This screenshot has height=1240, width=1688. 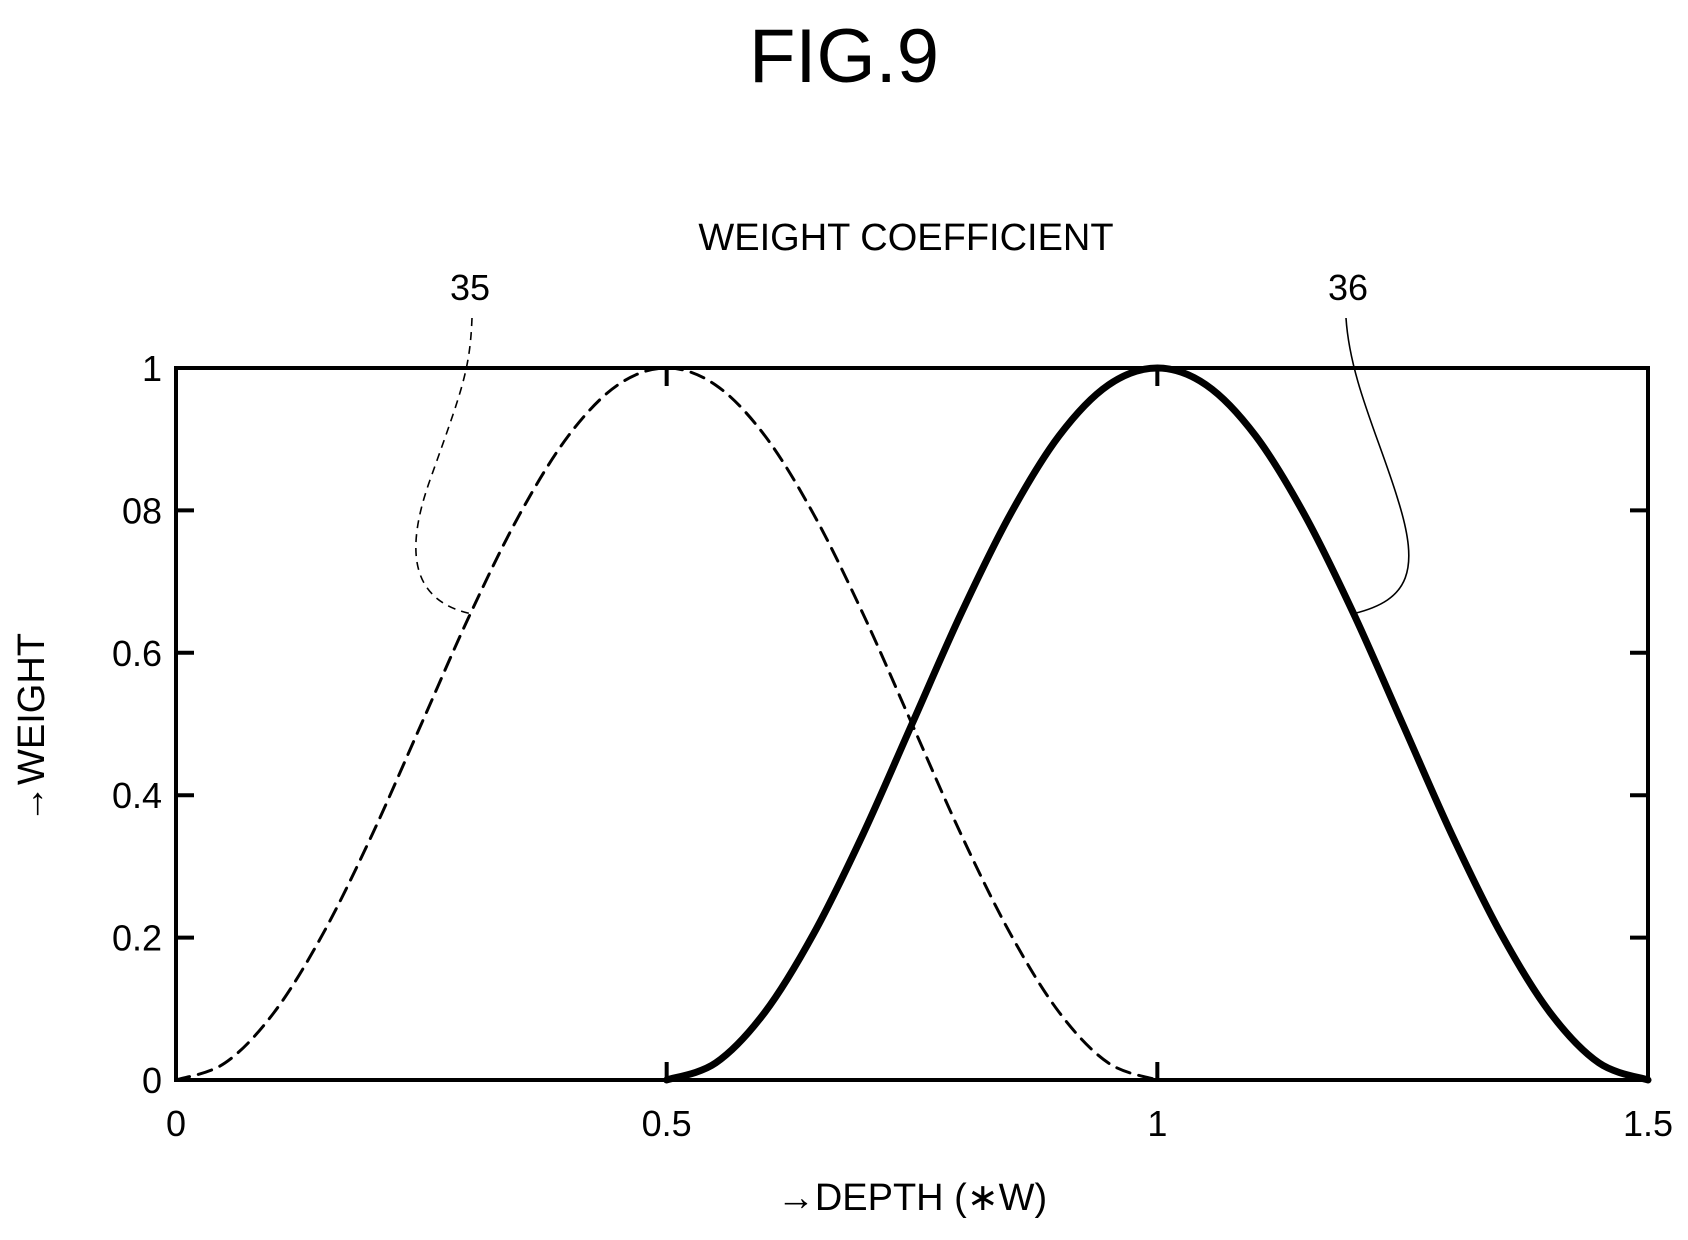 I want to click on x-tick-label: 1, so click(x=1157, y=1123).